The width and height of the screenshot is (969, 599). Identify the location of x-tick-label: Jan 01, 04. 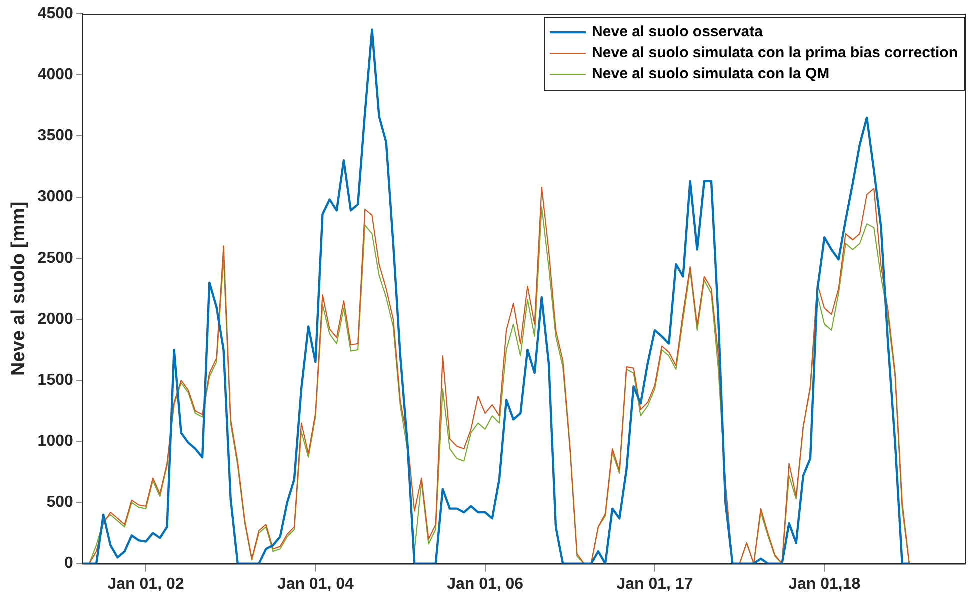
(315, 584).